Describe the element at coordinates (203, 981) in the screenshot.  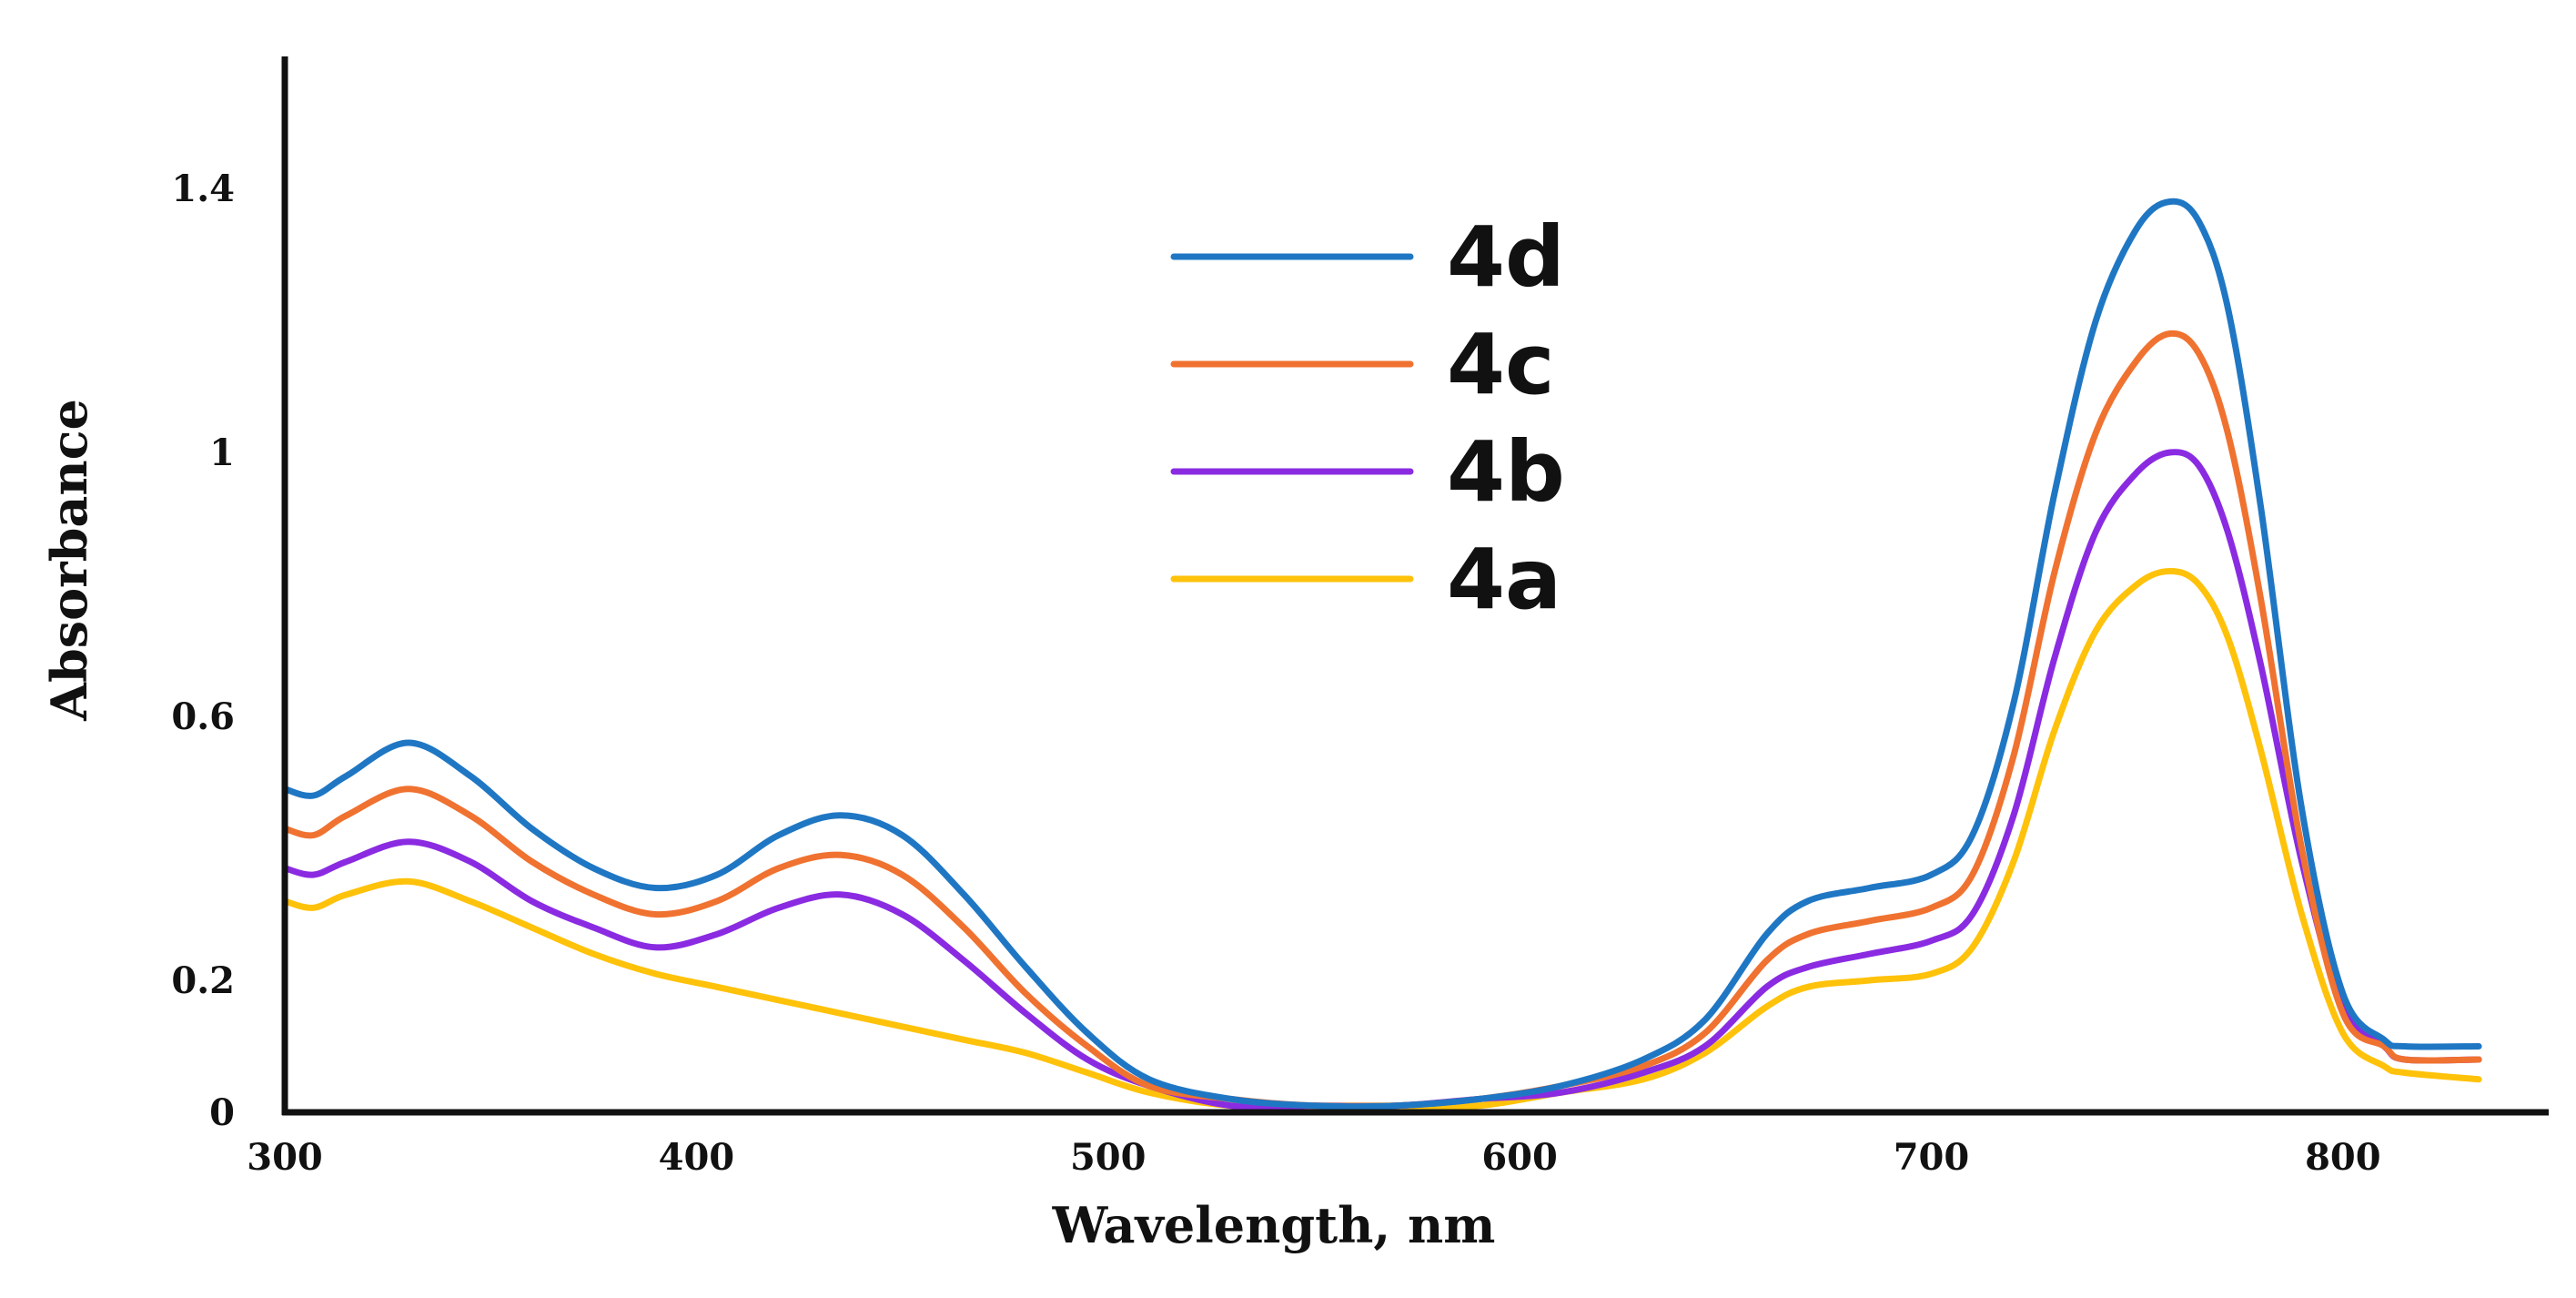
I see `y-tick-label: 0.2` at that location.